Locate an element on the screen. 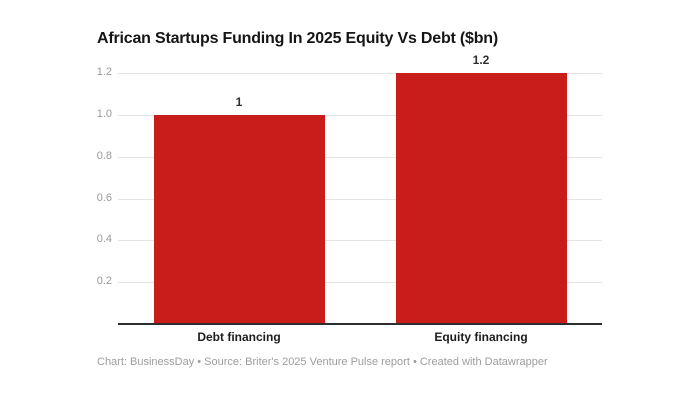  bar-debt-financing is located at coordinates (239, 219).